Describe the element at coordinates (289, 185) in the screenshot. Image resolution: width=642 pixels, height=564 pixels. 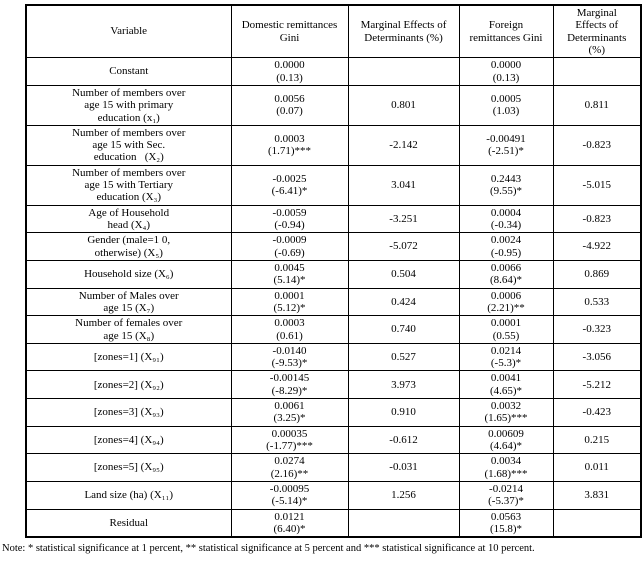
I see `domestic-gini-cell: -0.0025 (-6.41)*` at that location.